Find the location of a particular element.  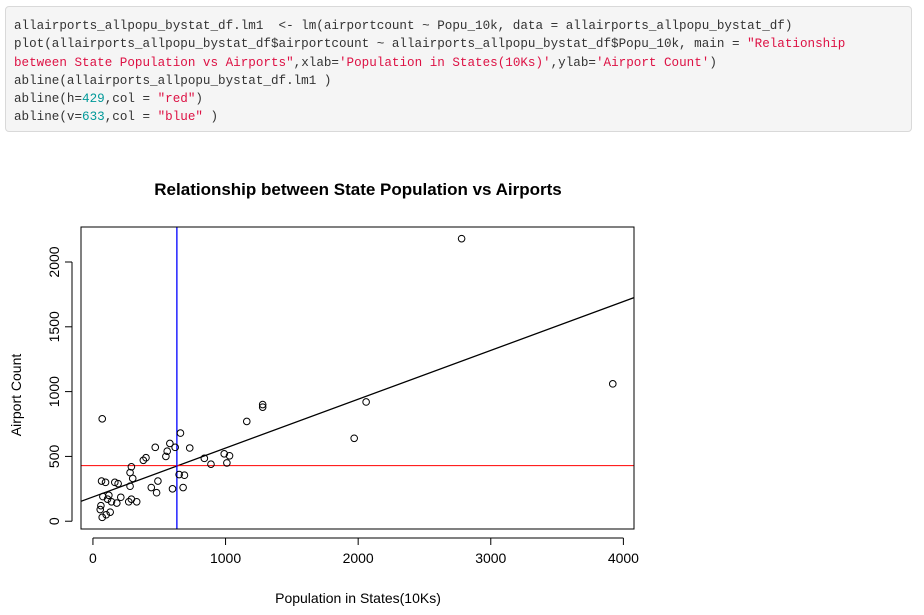

code-token: abline(v= is located at coordinates (48, 117).